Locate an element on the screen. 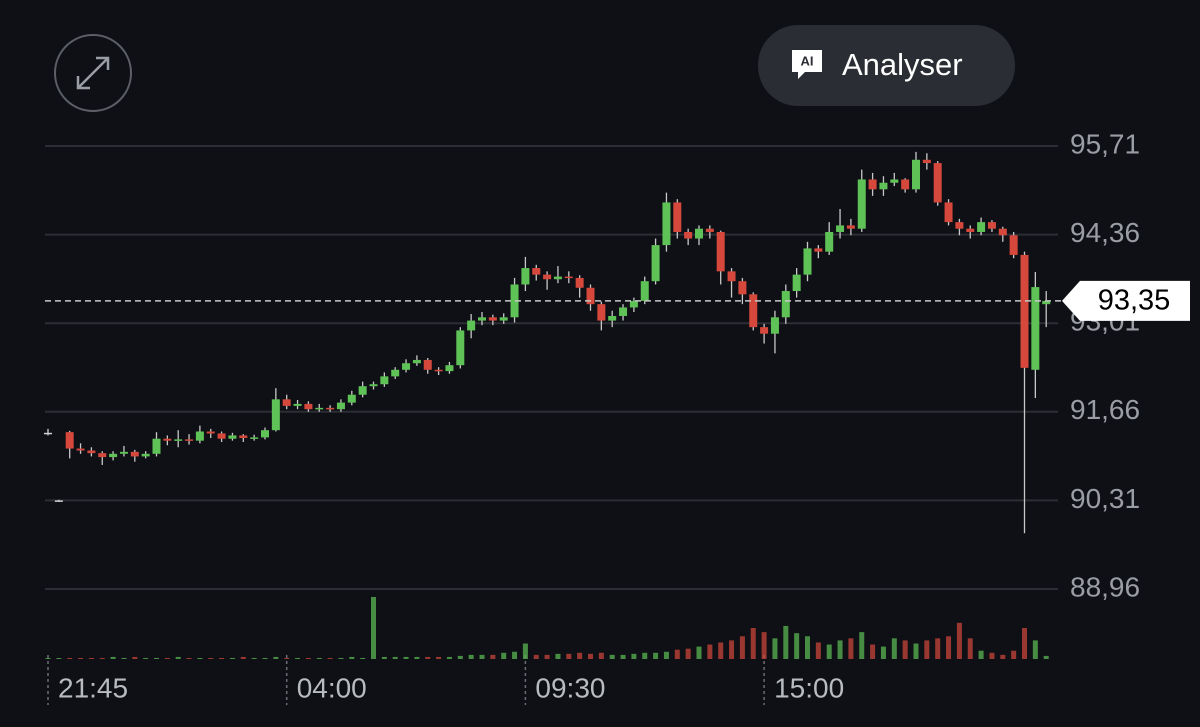 This screenshot has height=727, width=1200. y-tick-label: 91,66 is located at coordinates (1105, 409).